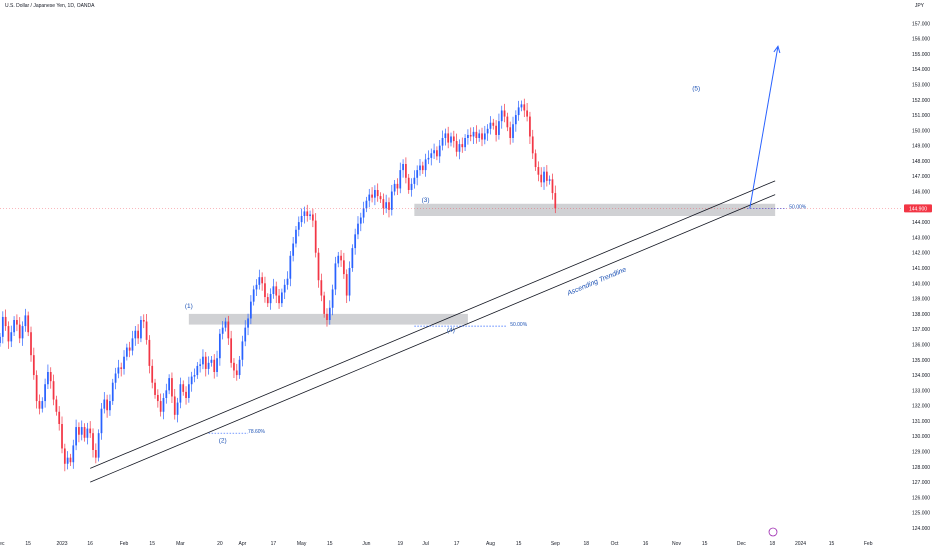  Describe the element at coordinates (90, 544) in the screenshot. I see `x-tick-label: 16` at that location.